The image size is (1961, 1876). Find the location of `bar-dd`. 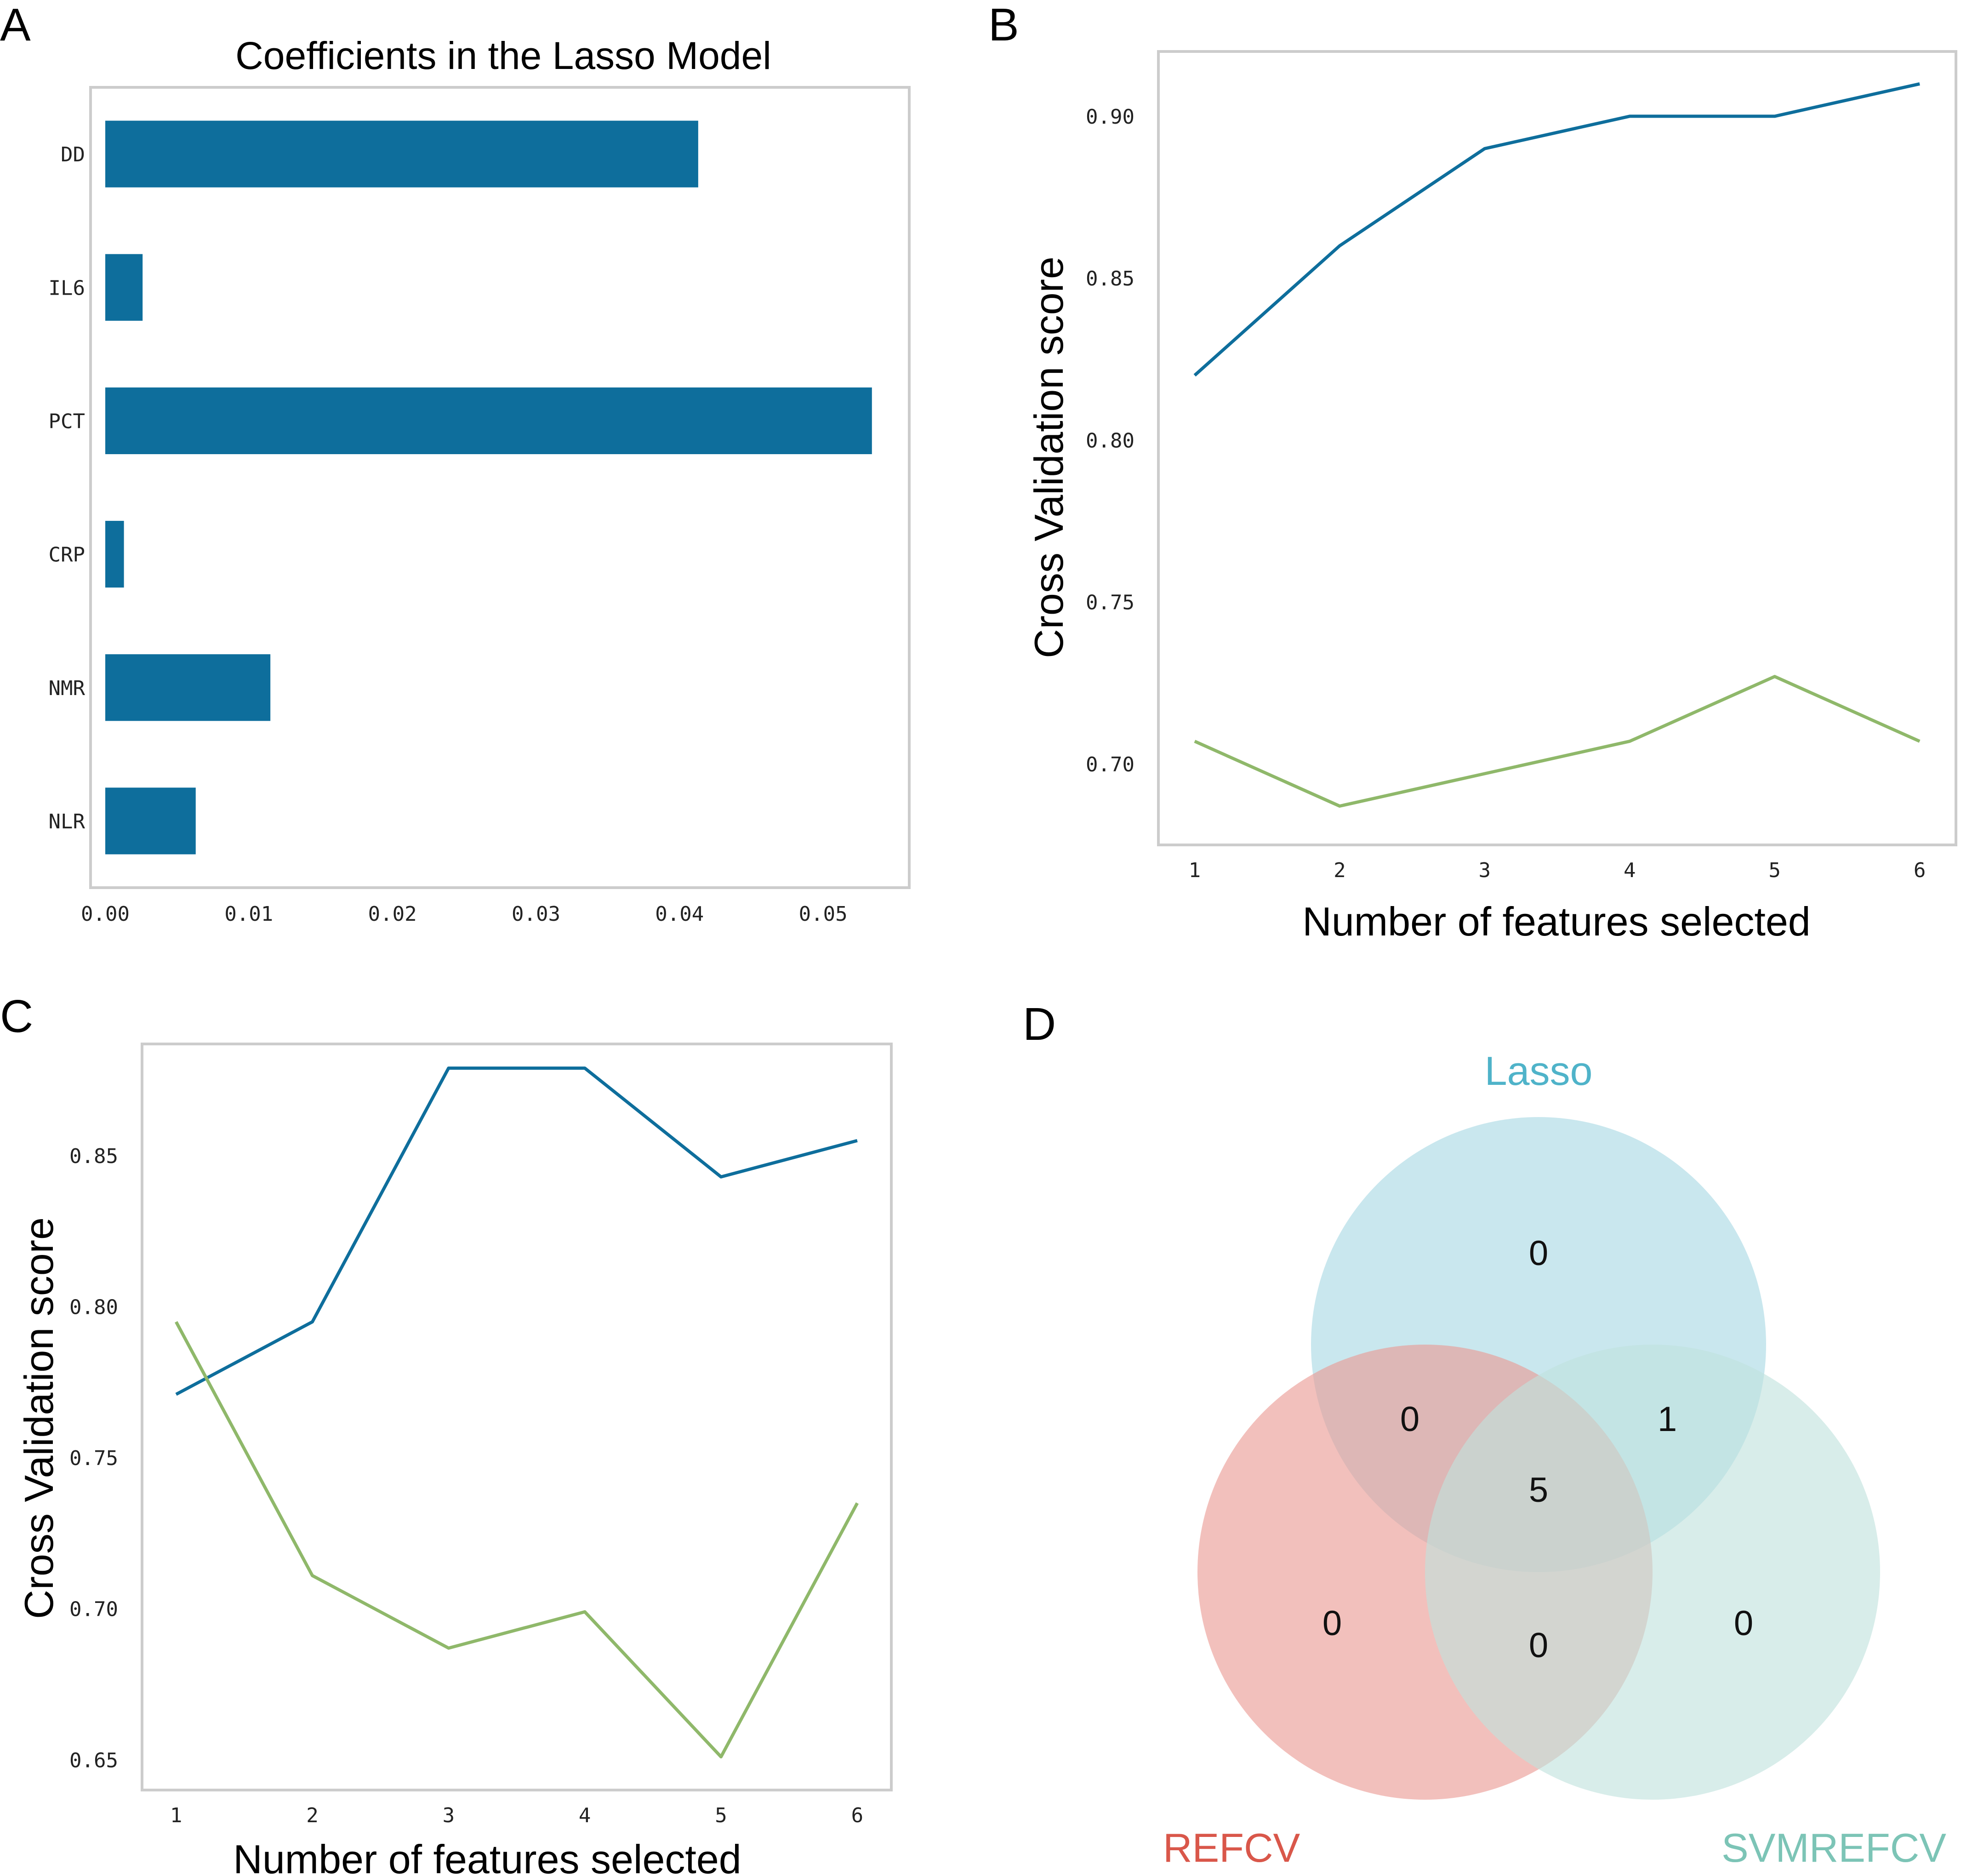

bar-dd is located at coordinates (401, 154).